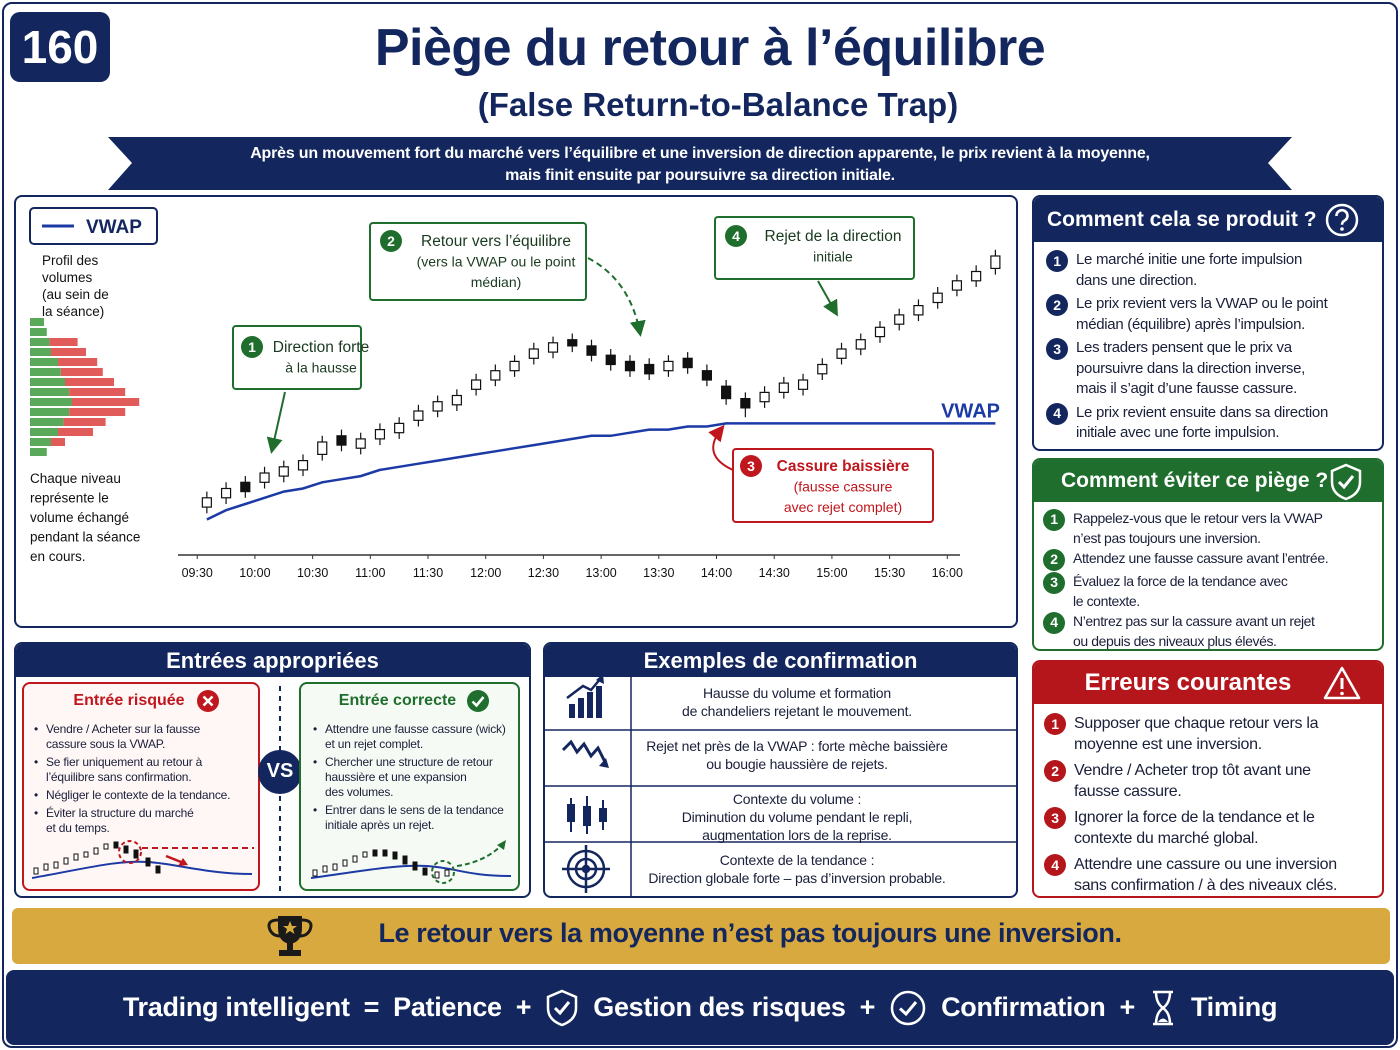 Image resolution: width=1400 pixels, height=1050 pixels. What do you see at coordinates (843, 507) in the screenshot?
I see `annotation-text: avec rejet complet)` at bounding box center [843, 507].